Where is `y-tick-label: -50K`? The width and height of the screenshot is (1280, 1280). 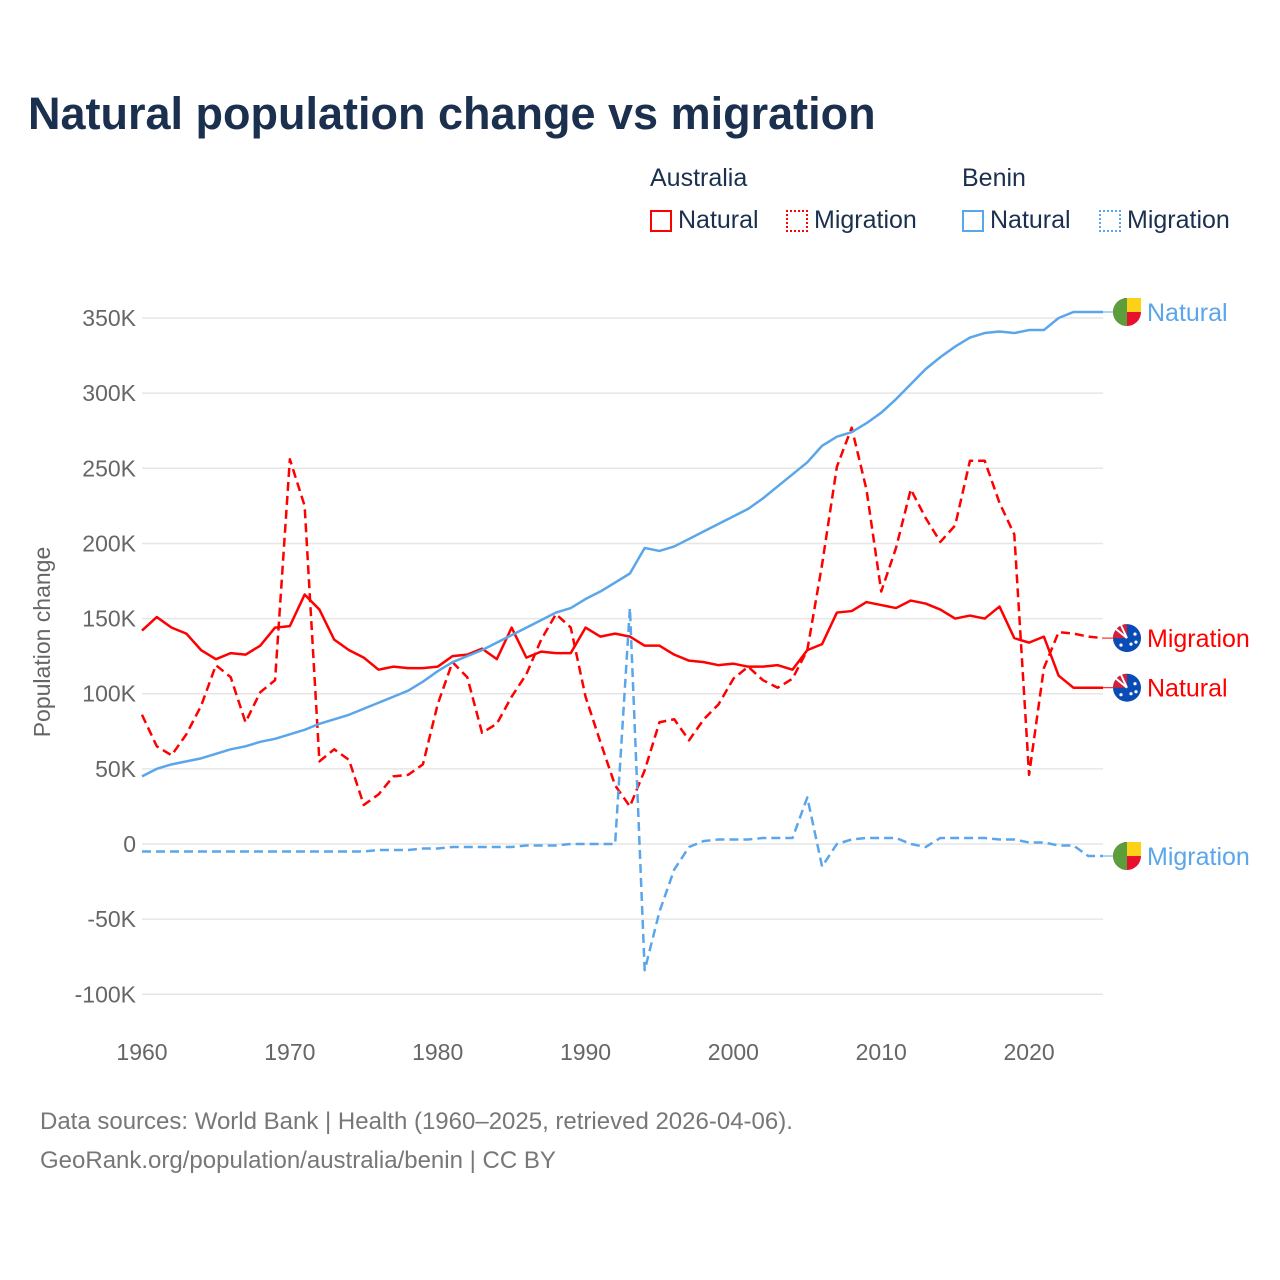
y-tick-label: -50K is located at coordinates (111, 919).